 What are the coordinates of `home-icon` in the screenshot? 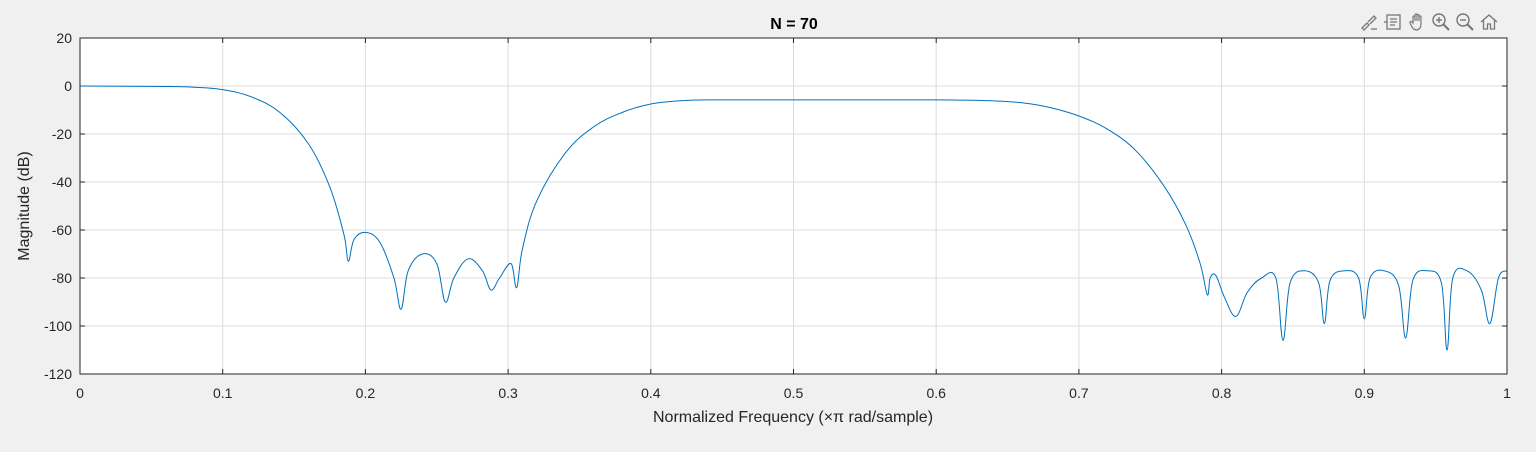 It's located at (1489, 22).